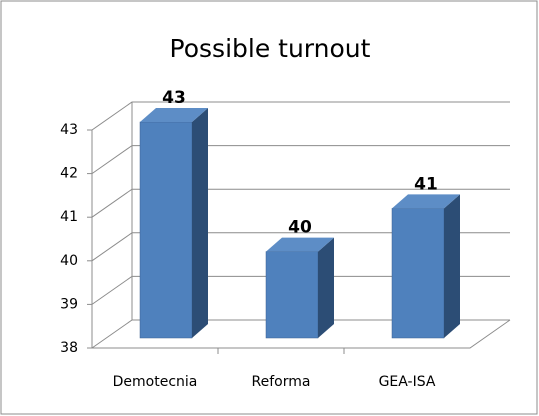  I want to click on value-label: 43, so click(174, 98).